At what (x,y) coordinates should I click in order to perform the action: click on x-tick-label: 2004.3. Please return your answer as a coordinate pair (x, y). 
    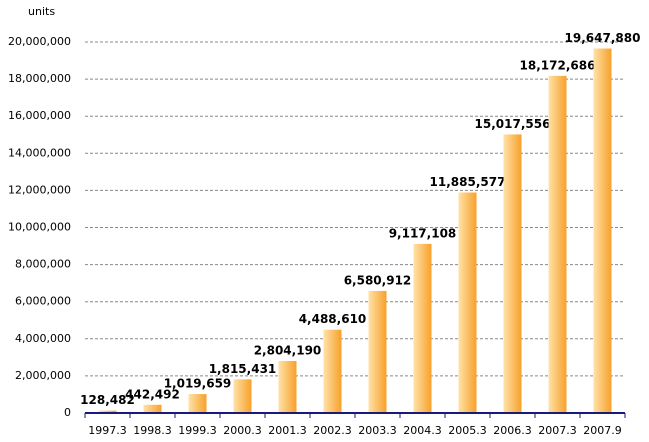
    Looking at the image, I should click on (422, 430).